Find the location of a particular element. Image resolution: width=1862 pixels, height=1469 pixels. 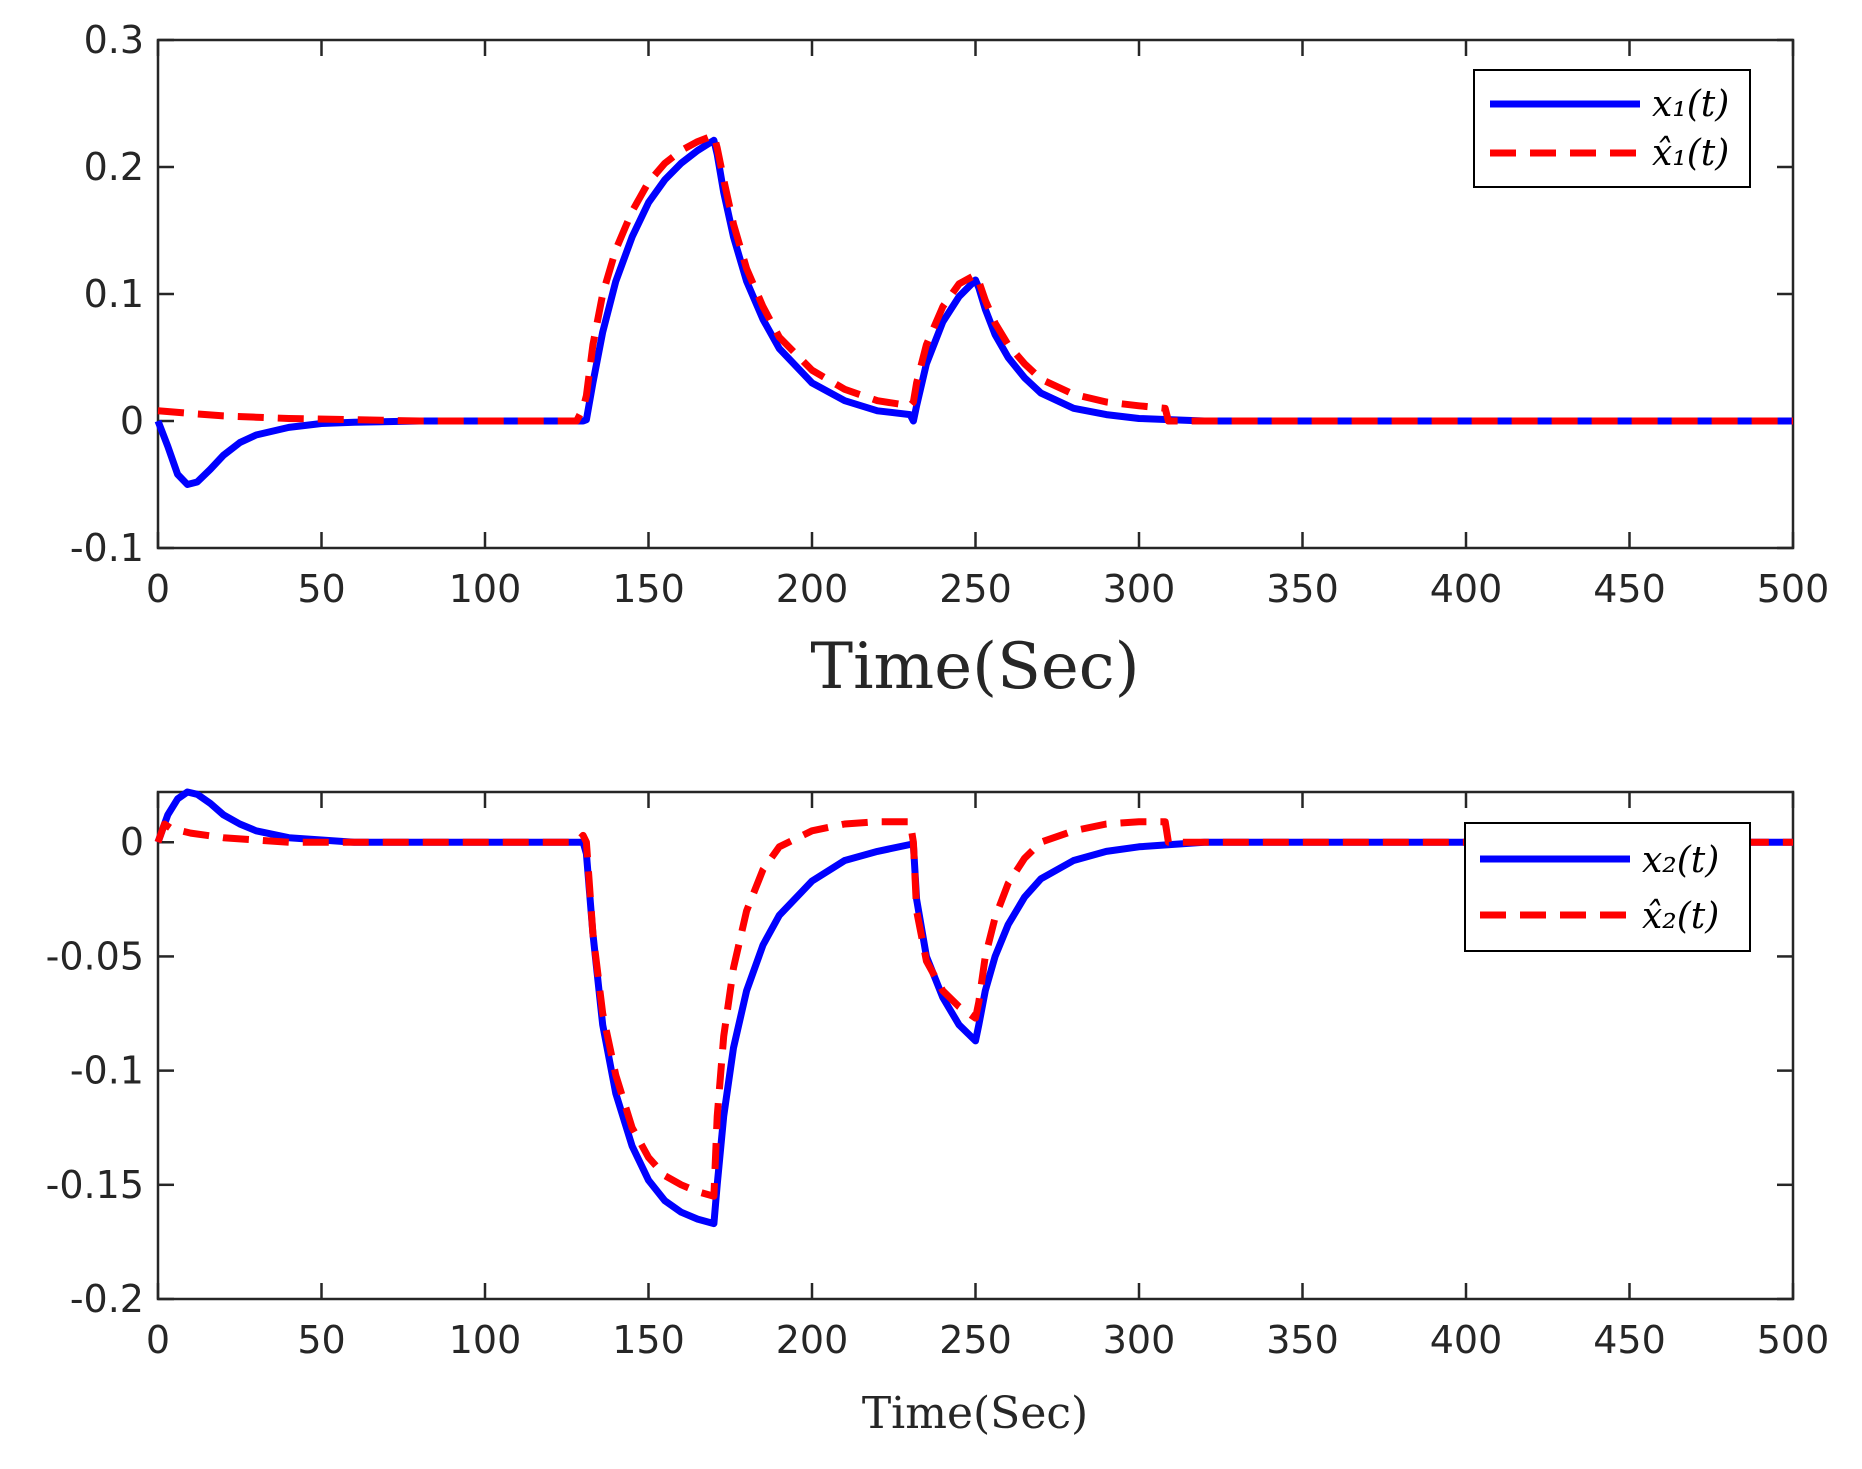

x-axis-label-top: Time(Sec) is located at coordinates (974, 667).